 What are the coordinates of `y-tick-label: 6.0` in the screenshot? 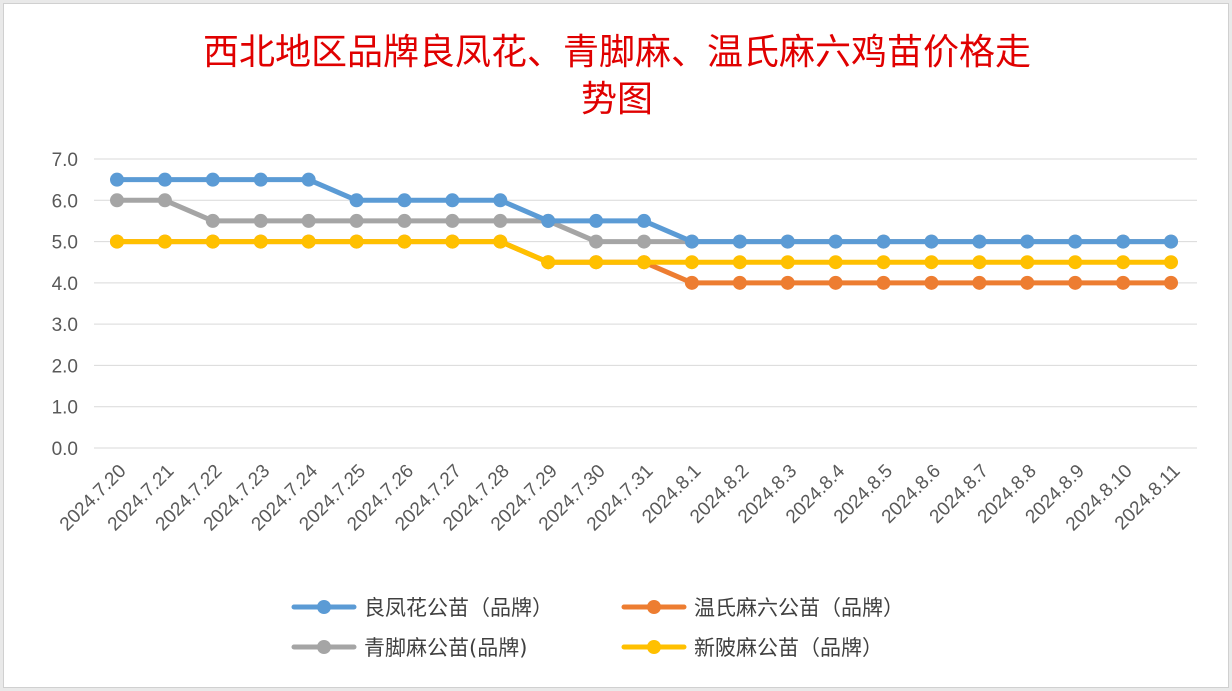 It's located at (65, 201).